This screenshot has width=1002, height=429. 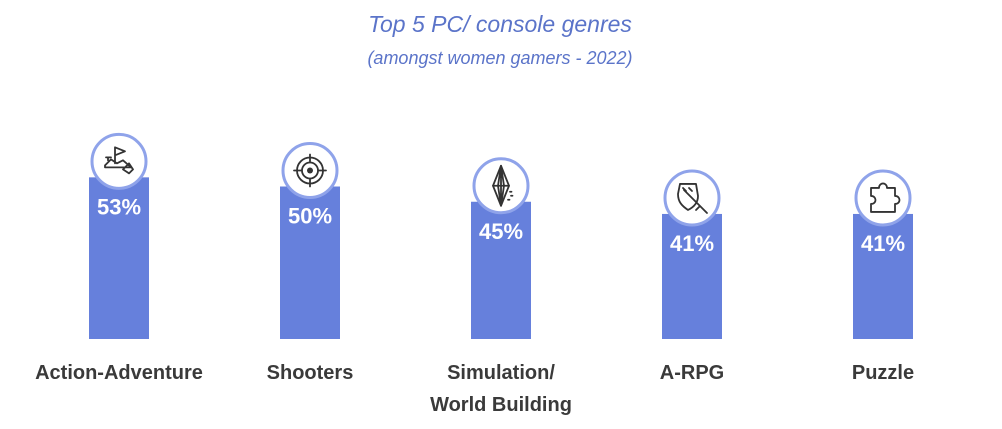 I want to click on category-label: Simulation/World Building, so click(x=501, y=389).